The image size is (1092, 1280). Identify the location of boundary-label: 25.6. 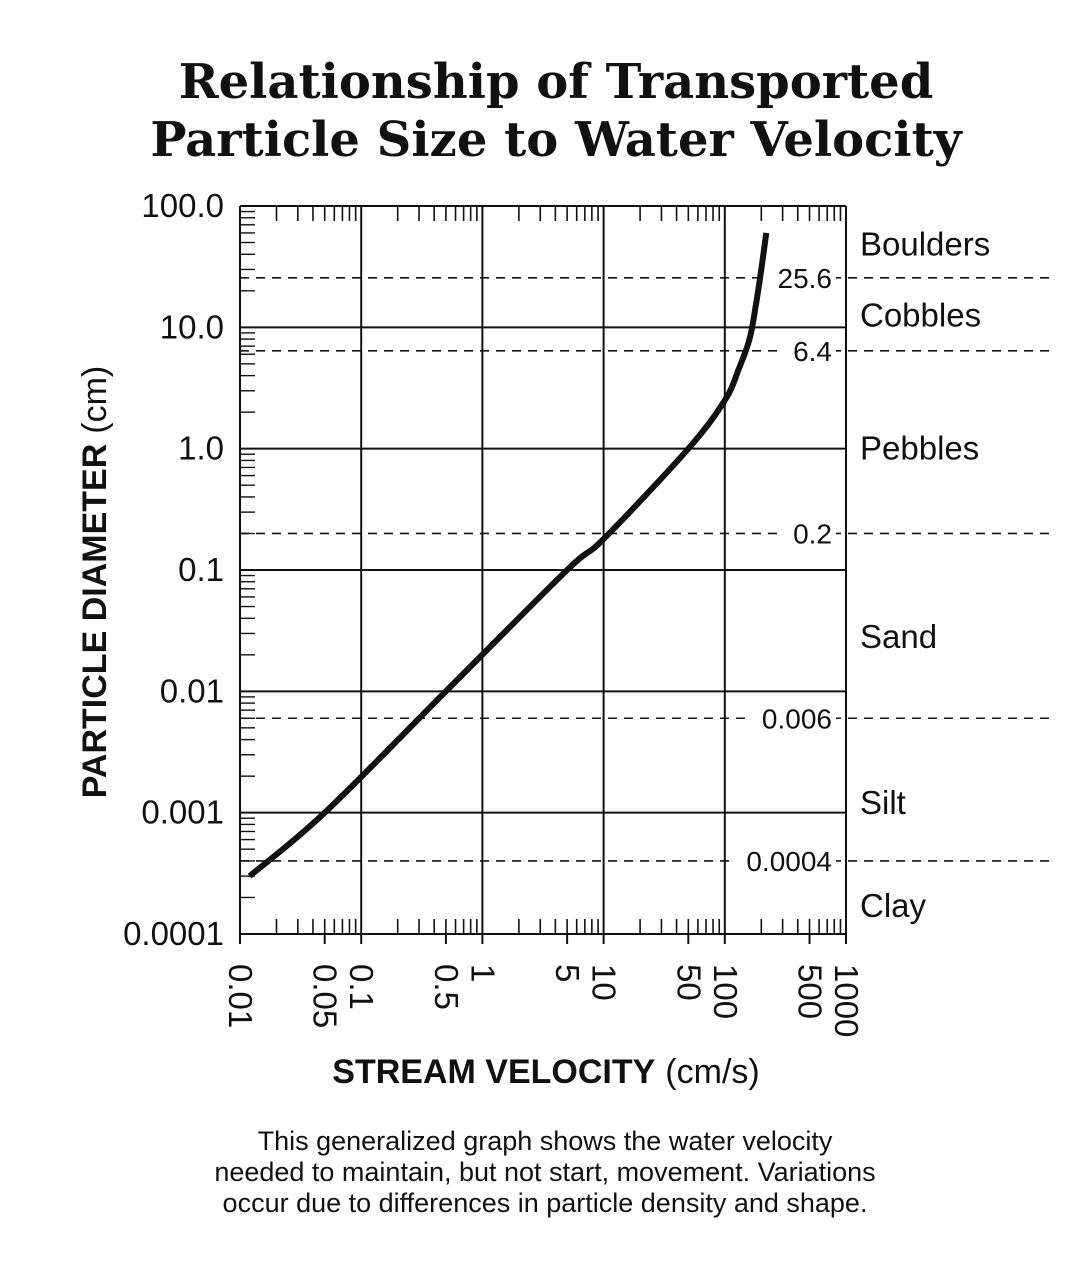
(805, 278).